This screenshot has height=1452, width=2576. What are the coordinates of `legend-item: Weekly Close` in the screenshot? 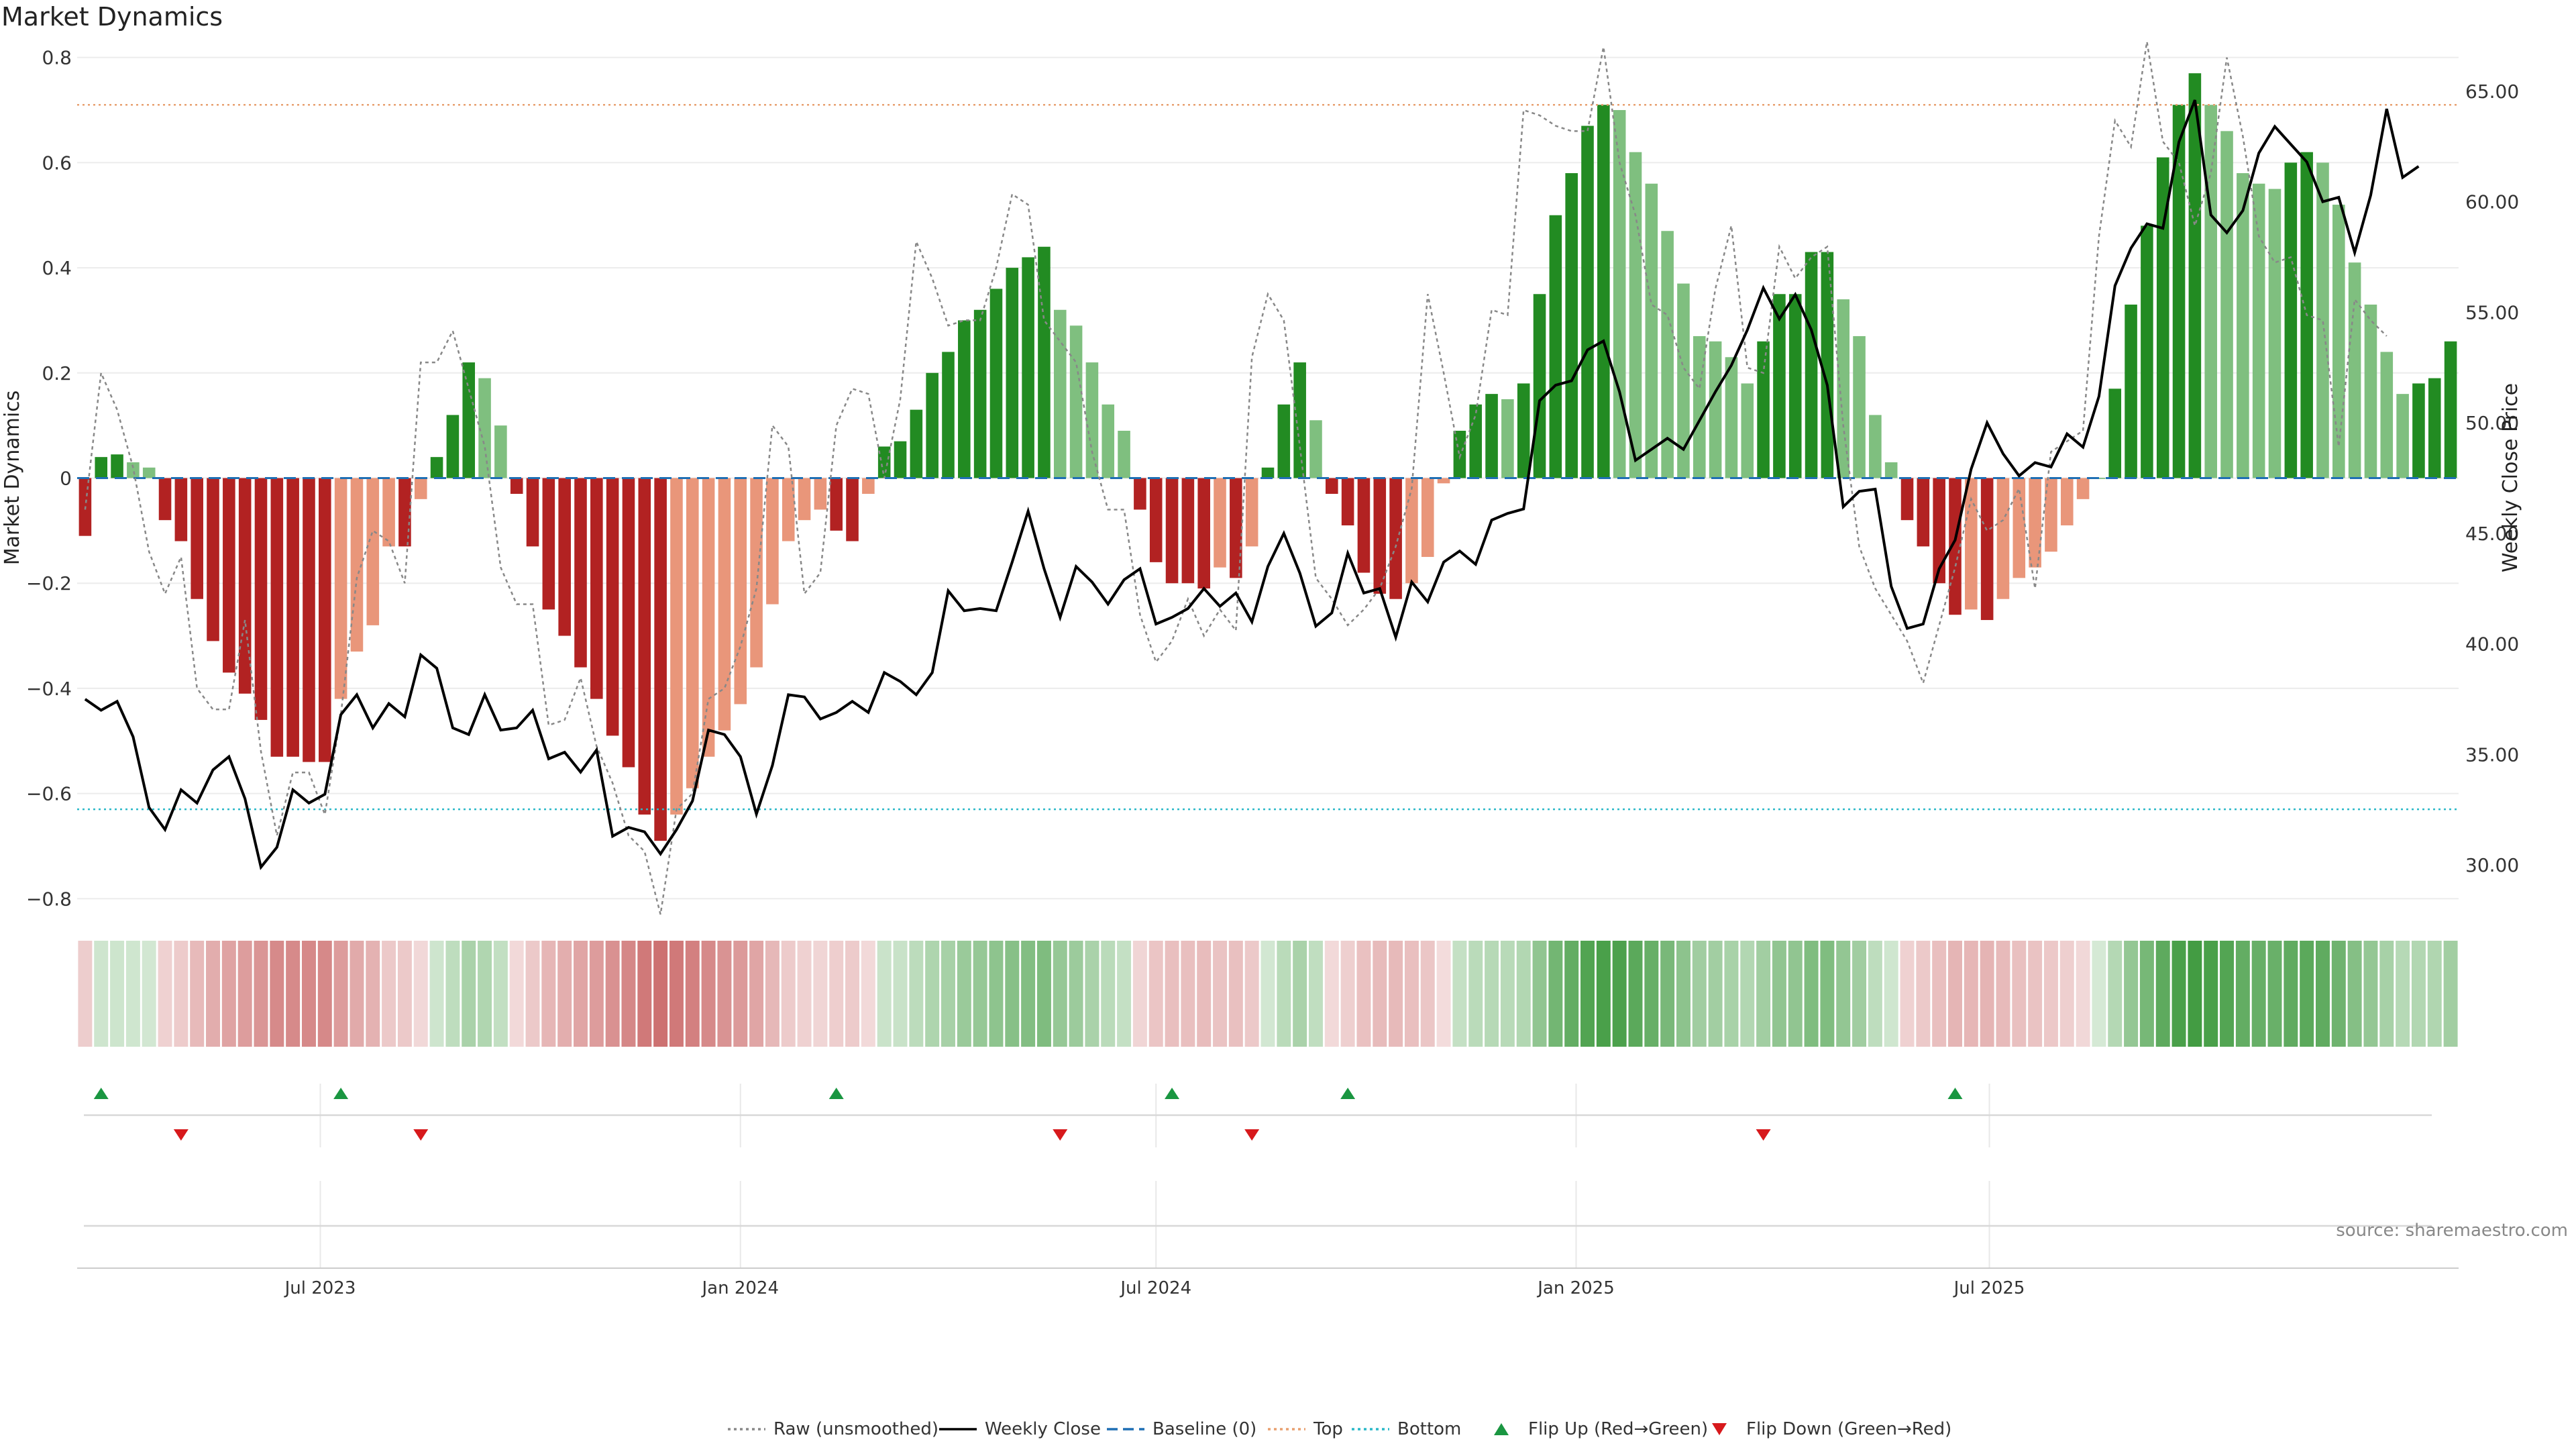 It's located at (1020, 1429).